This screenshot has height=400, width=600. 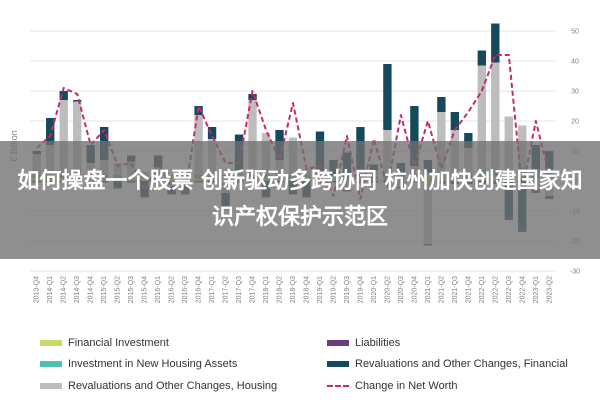 I want to click on legend-label: Financial Investment, so click(x=118, y=343).